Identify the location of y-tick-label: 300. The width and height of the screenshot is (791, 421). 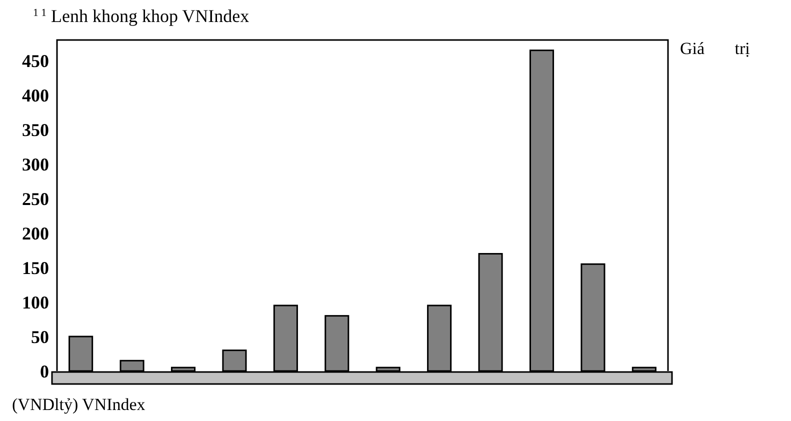
(35, 164).